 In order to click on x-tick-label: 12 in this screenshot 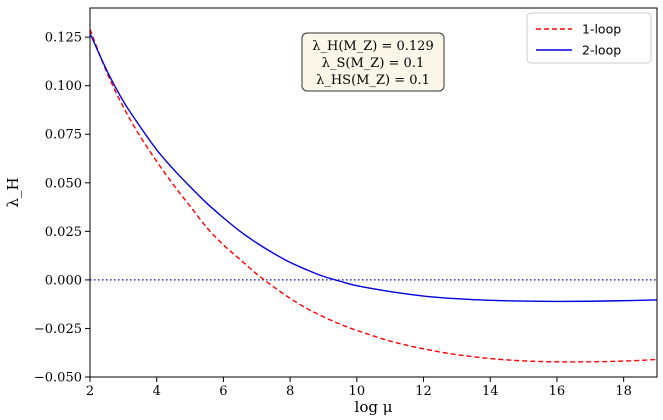, I will do `click(423, 391)`.